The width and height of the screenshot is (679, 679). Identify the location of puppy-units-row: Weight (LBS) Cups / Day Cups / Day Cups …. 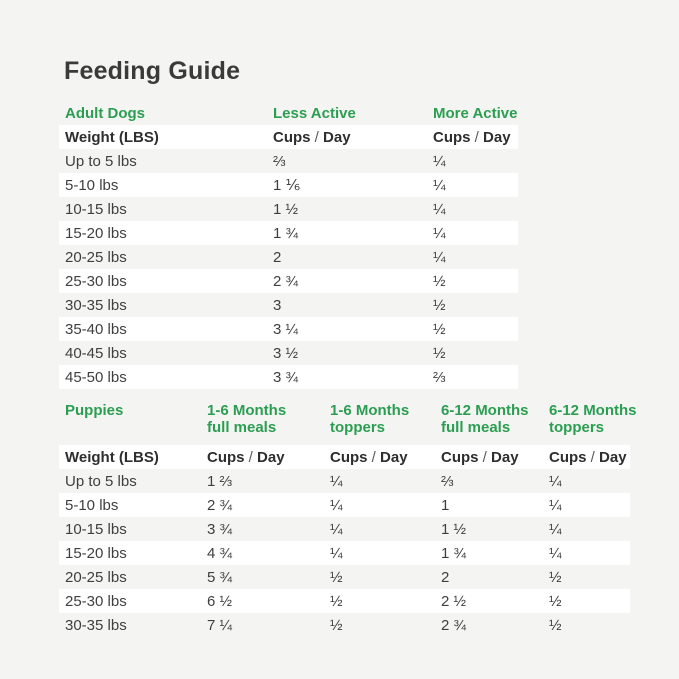
(344, 457).